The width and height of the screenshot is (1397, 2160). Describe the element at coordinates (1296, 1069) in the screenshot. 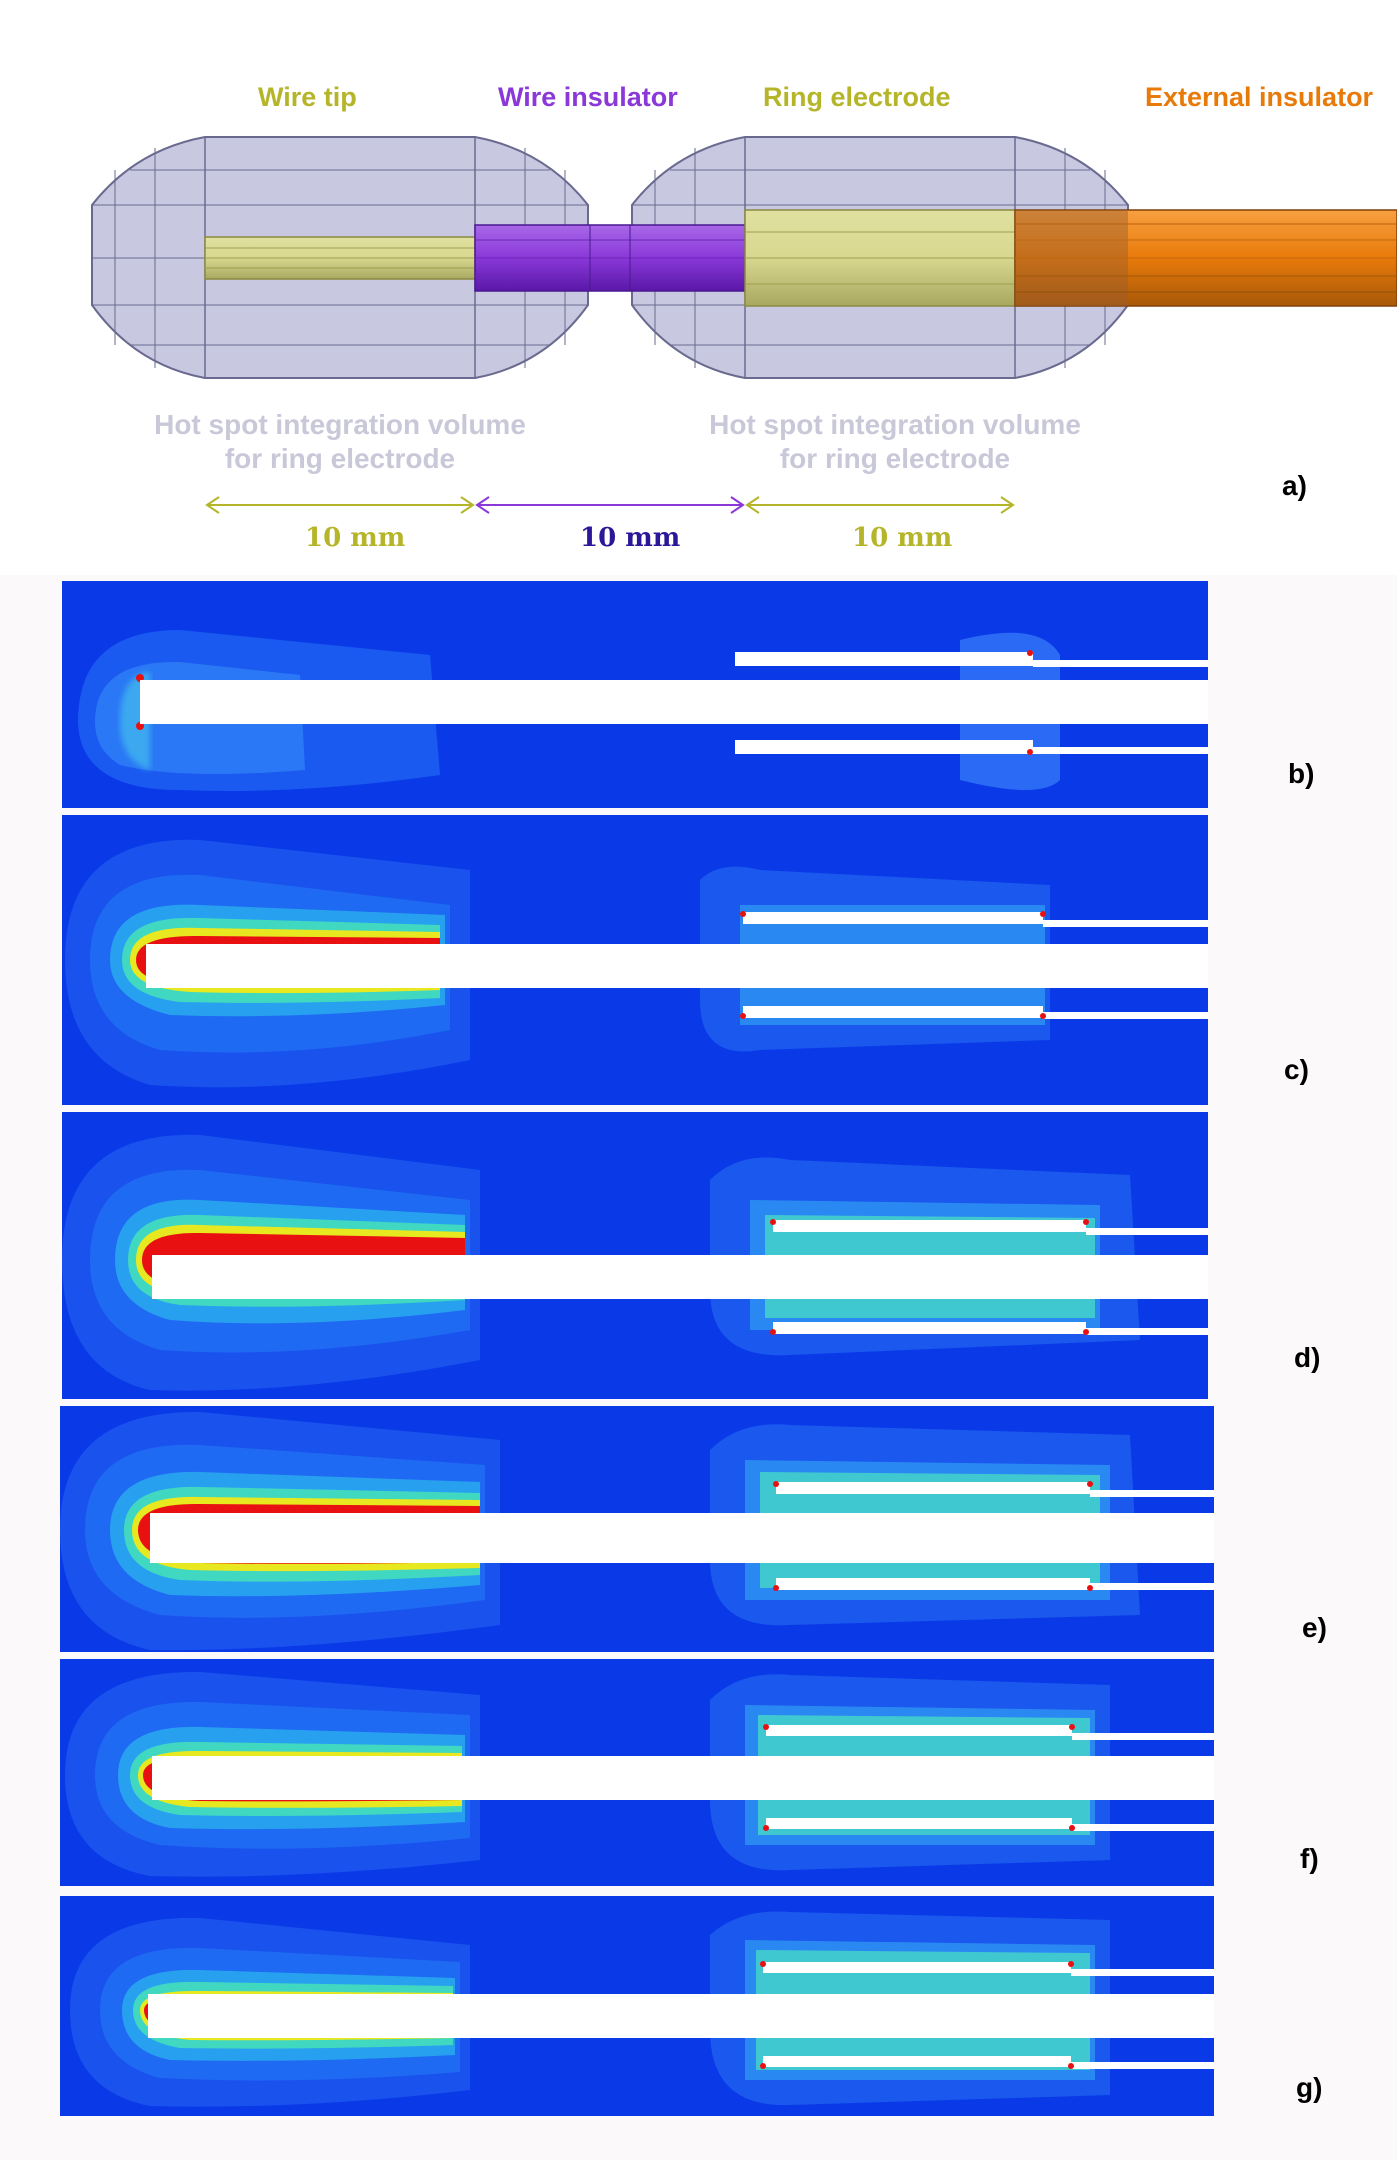

I see `panel-label-c: c)` at that location.